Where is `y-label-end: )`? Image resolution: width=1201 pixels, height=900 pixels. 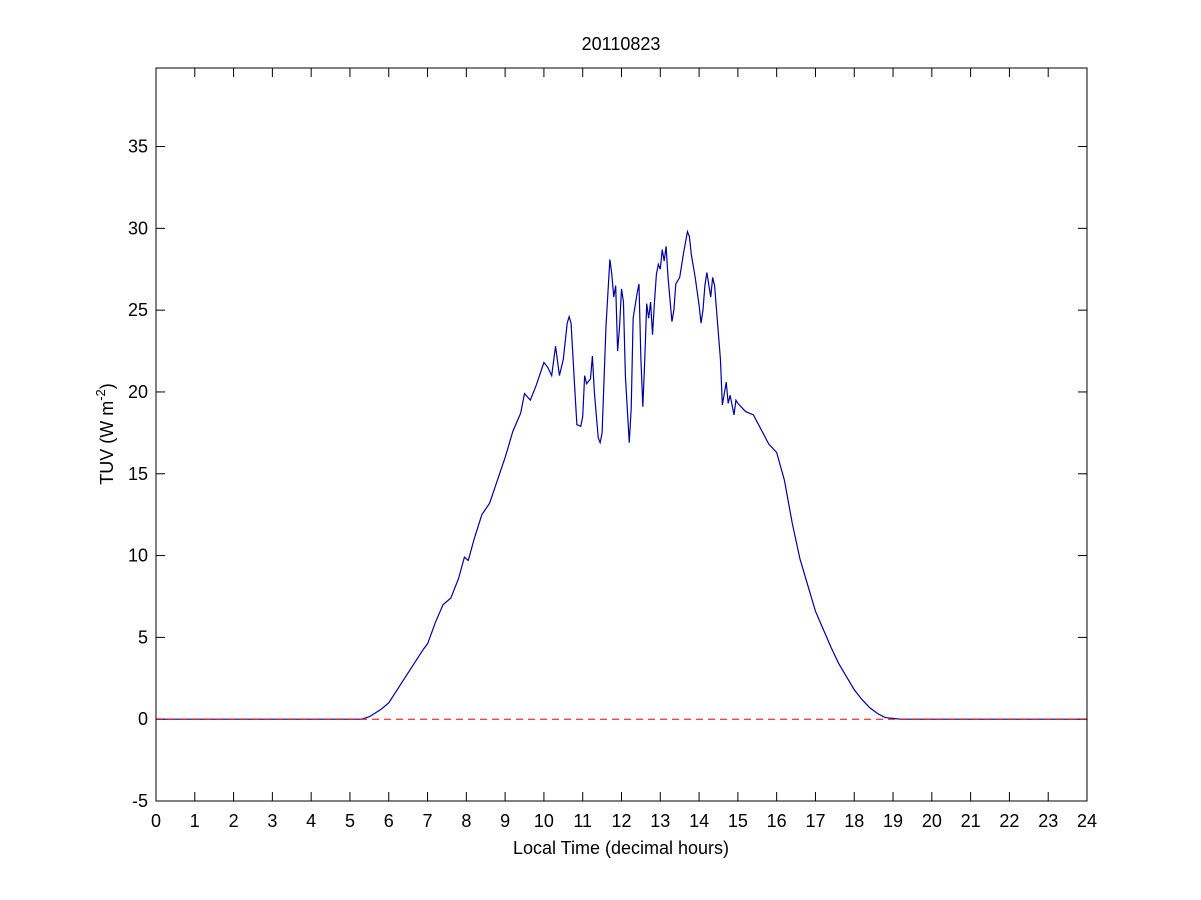
y-label-end: ) is located at coordinates (107, 386).